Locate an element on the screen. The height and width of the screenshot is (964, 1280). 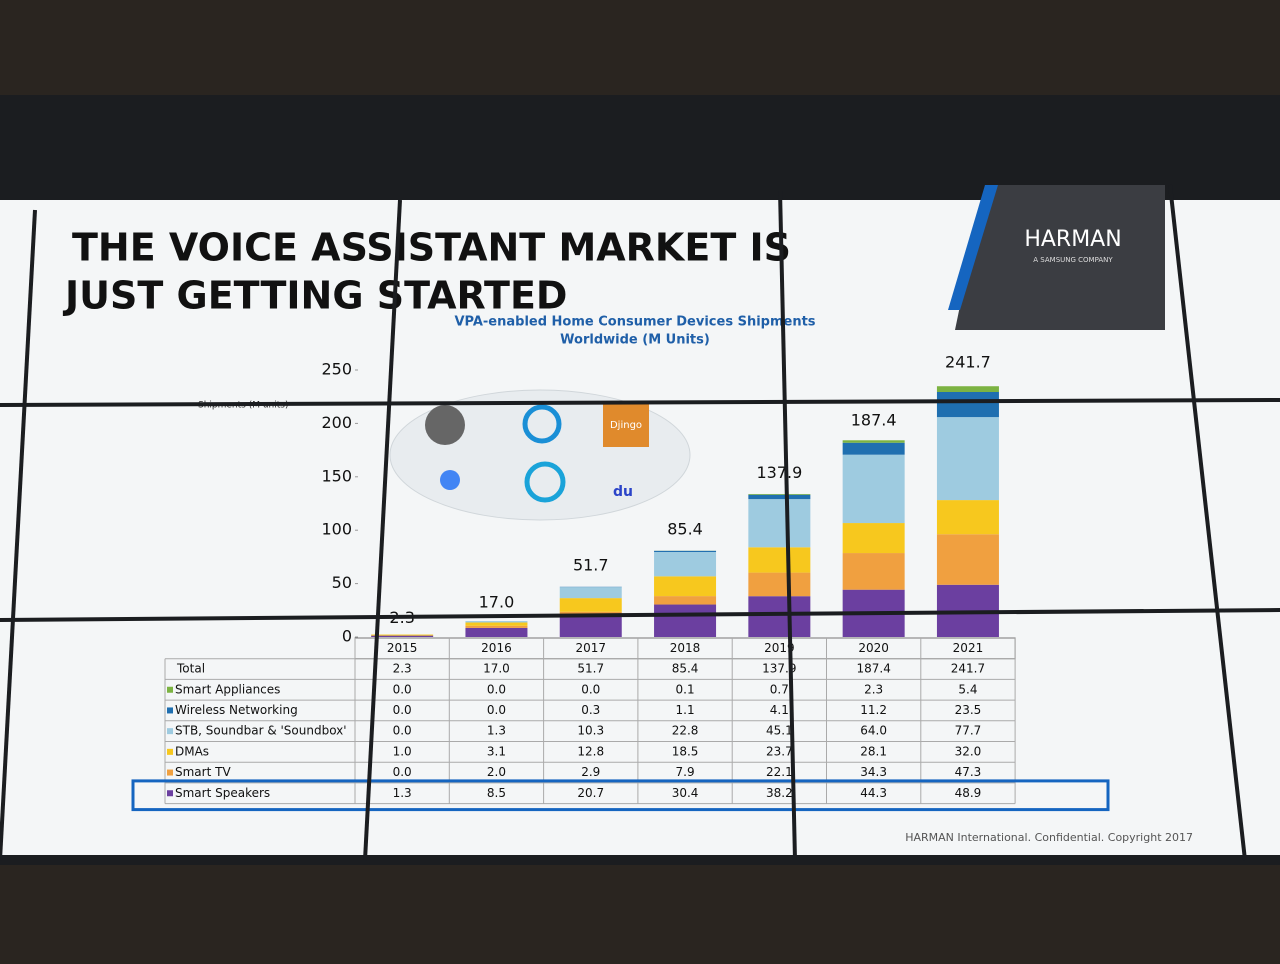
table-cell: 1.0 is located at coordinates (402, 751).